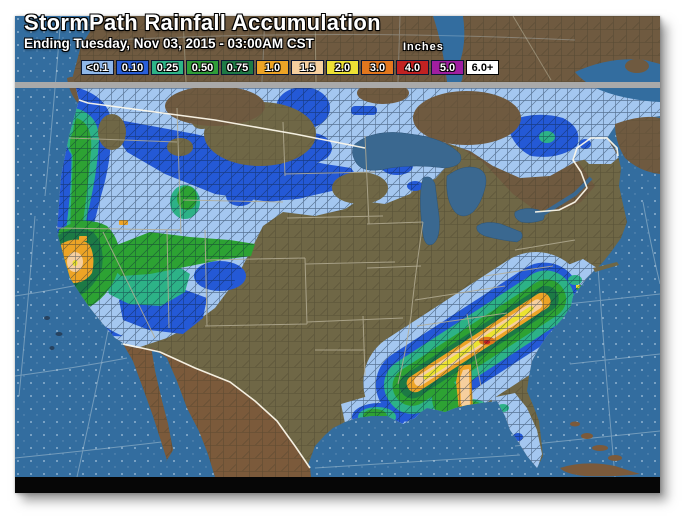 Image resolution: width=692 pixels, height=532 pixels. Describe the element at coordinates (482, 67) in the screenshot. I see `legend-item-11: 6.0+` at that location.